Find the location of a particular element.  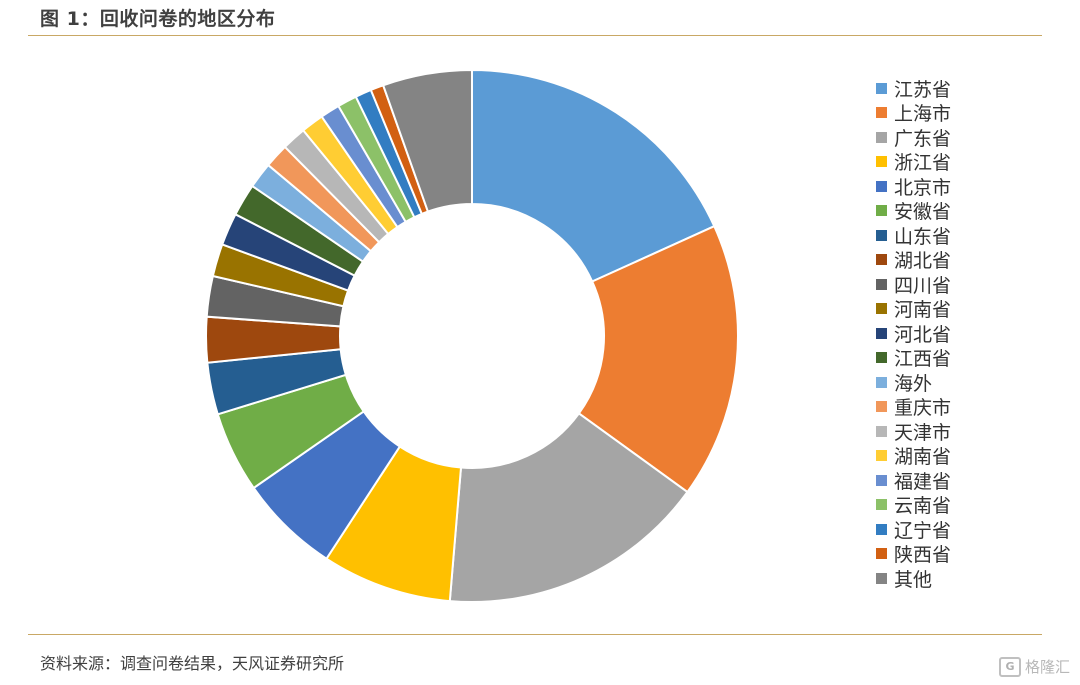

legend-item-10: 河北省 is located at coordinates (913, 333).